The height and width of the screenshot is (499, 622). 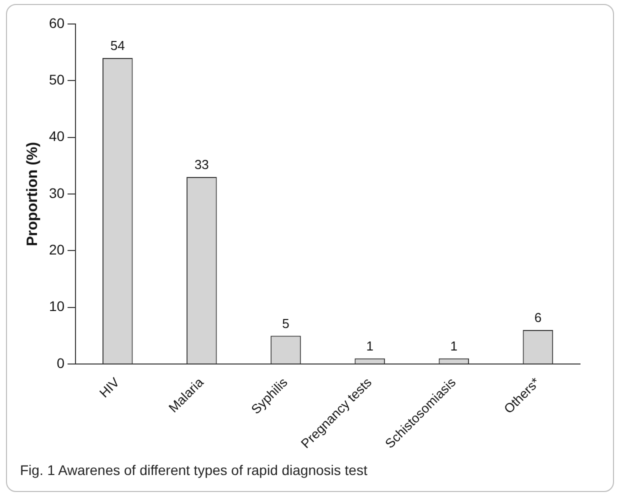 What do you see at coordinates (56, 250) in the screenshot?
I see `y-tick-label: 20` at bounding box center [56, 250].